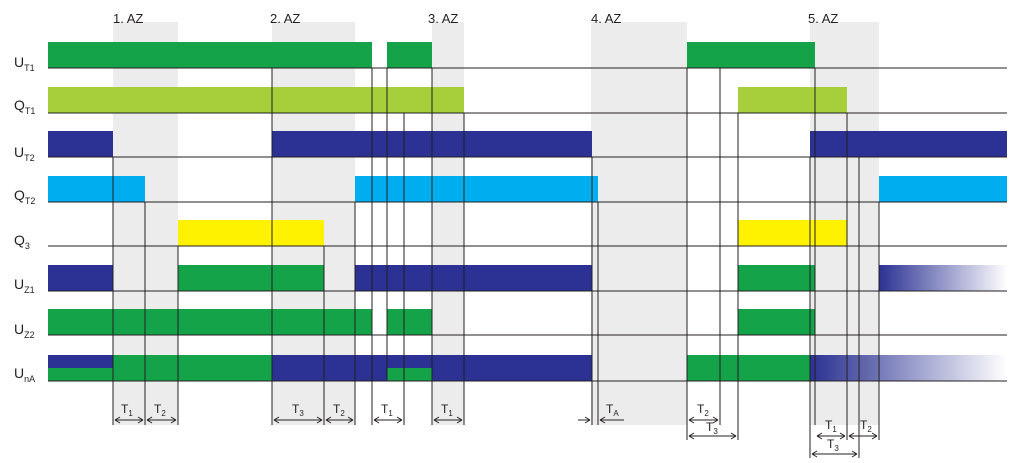 The width and height of the screenshot is (1023, 463). What do you see at coordinates (24, 219) in the screenshot?
I see `signal-labels: UT1 QT1 UT2 QT2 Q3 UZ1 UZ2 UnA` at bounding box center [24, 219].